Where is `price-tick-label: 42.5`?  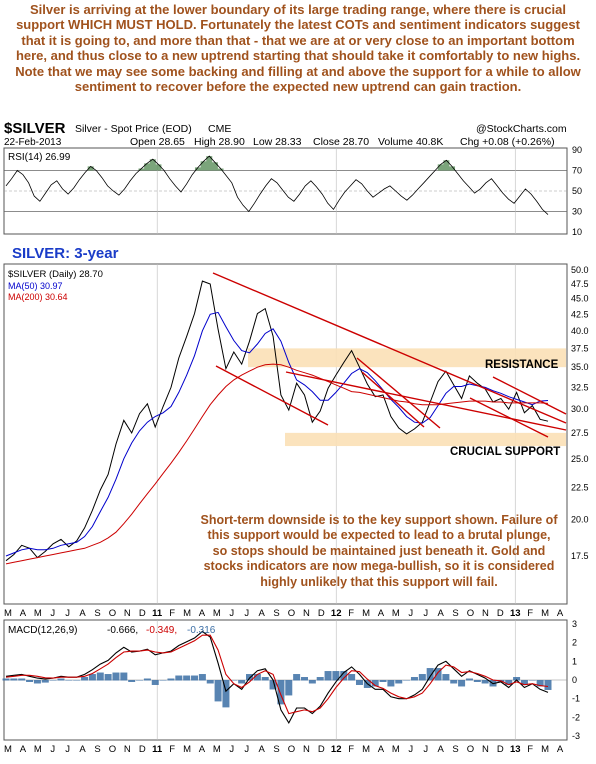 price-tick-label: 42.5 is located at coordinates (580, 314).